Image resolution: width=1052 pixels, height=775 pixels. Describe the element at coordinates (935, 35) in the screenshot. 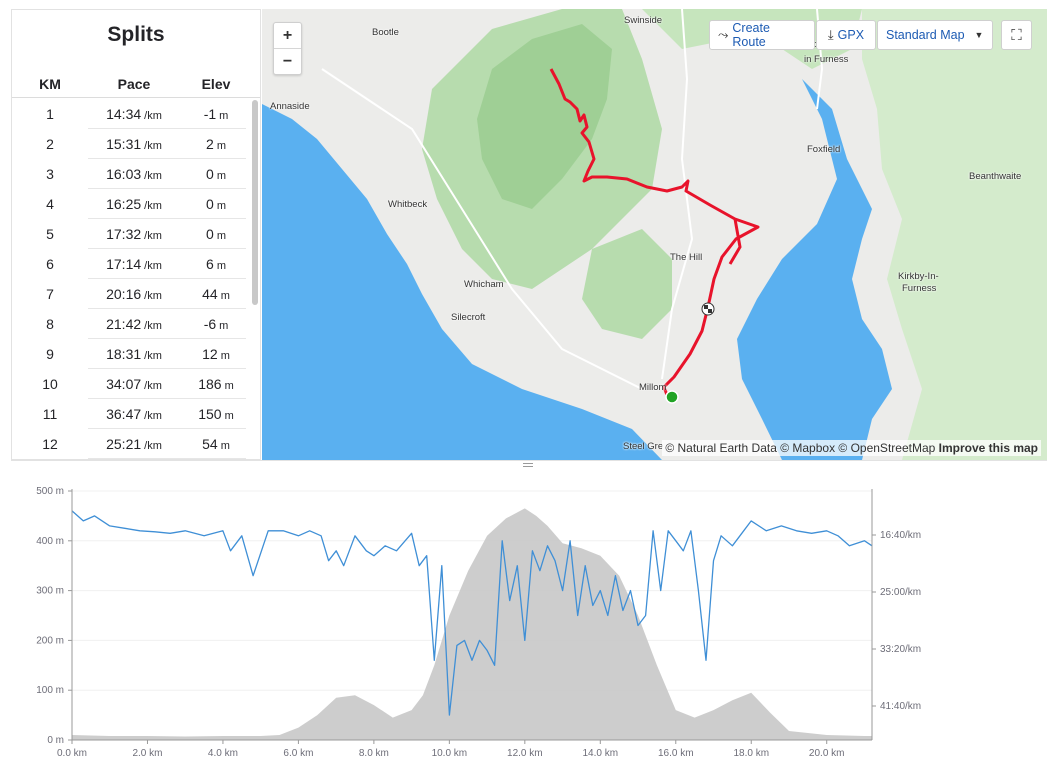

I see `map-style-dropdown: Standard Map ▼` at that location.